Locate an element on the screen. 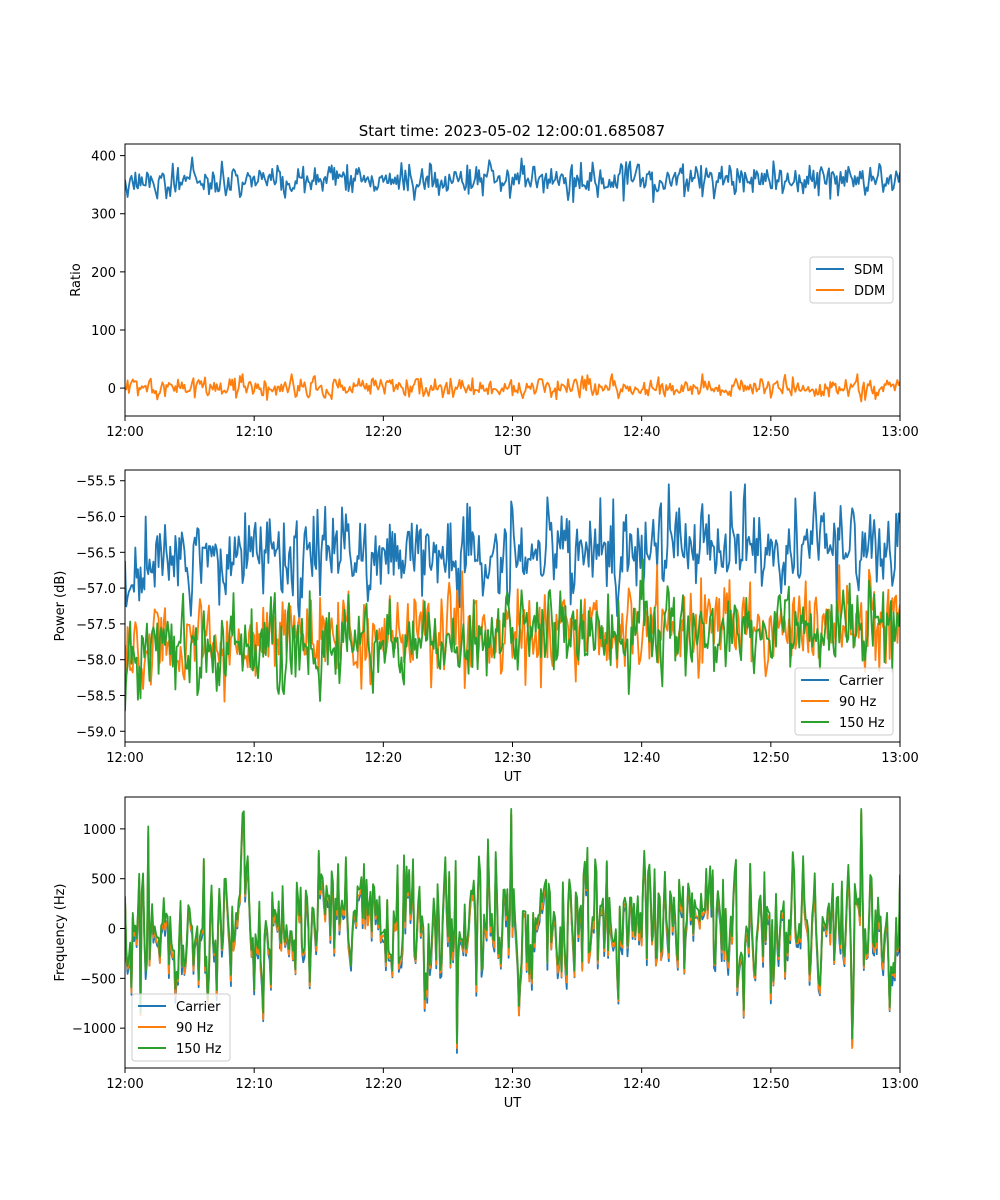 The image size is (1000, 1200). y-axis-label: Ratio is located at coordinates (76, 279).